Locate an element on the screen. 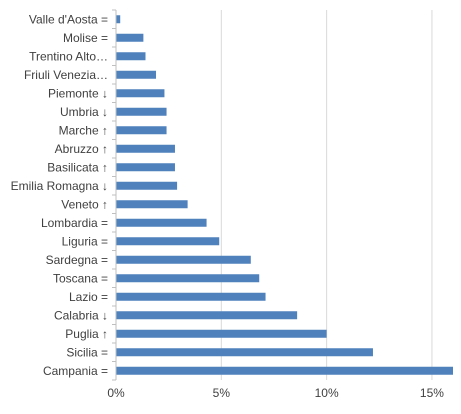  category-label-15: Lazio = is located at coordinates (88, 297).